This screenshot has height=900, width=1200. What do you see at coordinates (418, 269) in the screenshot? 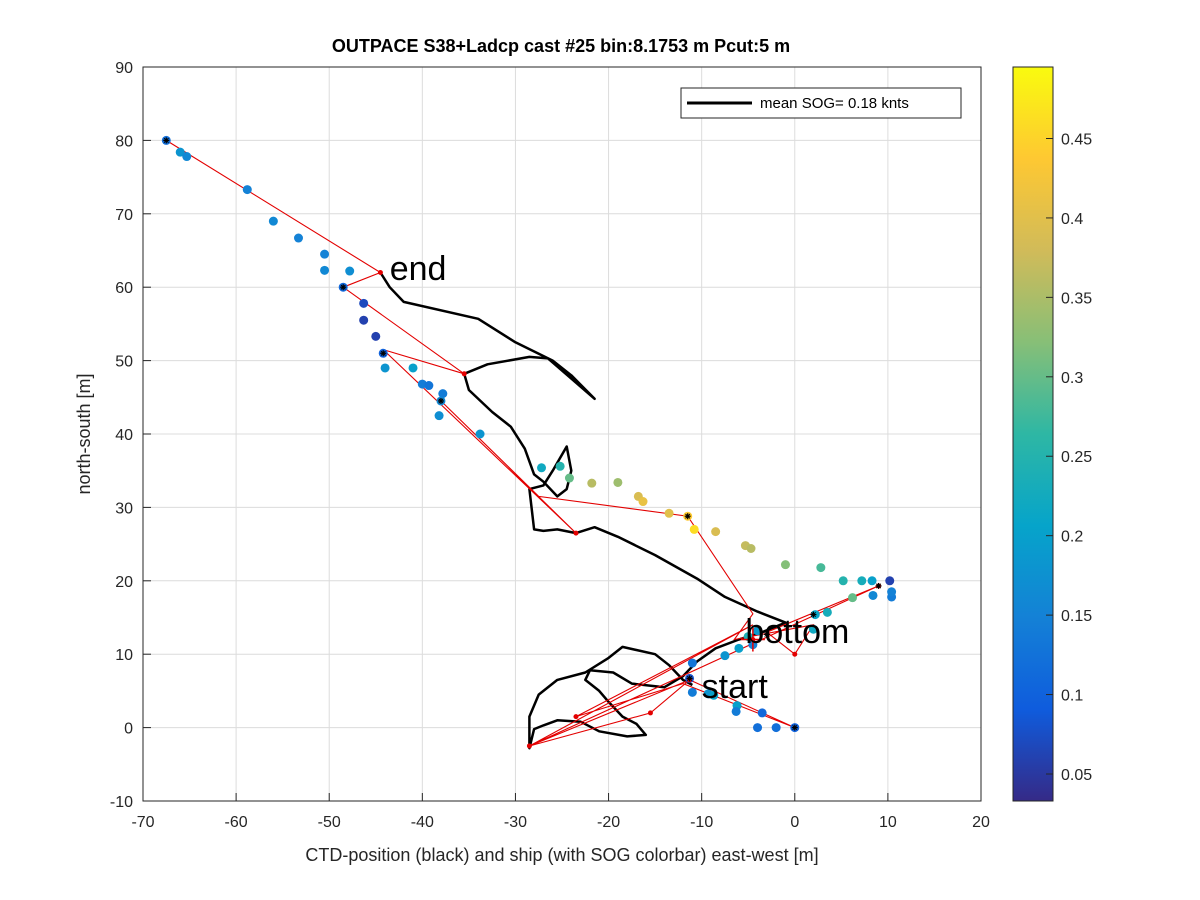
I see `annotation-end: end` at bounding box center [418, 269].